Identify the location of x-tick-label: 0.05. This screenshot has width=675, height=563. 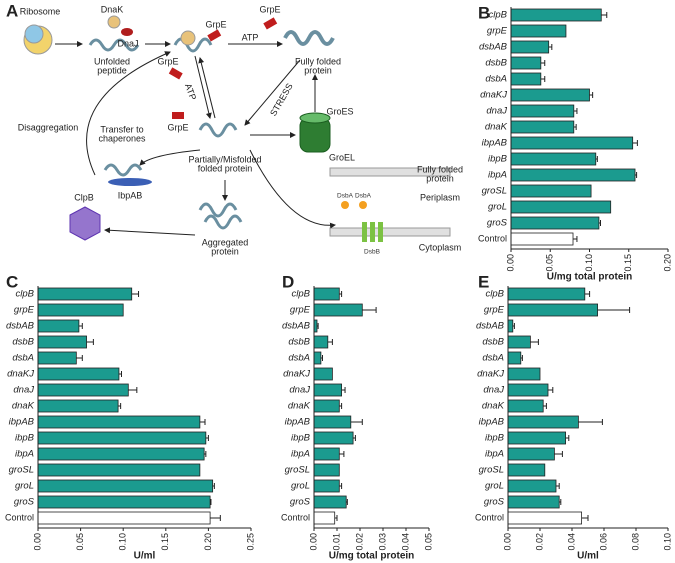
(80, 542).